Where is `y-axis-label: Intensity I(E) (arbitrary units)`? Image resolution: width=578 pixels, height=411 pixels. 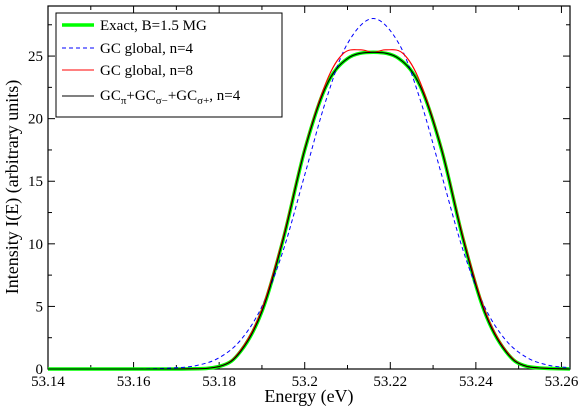 y-axis-label: Intensity I(E) (arbitrary units) is located at coordinates (12, 187).